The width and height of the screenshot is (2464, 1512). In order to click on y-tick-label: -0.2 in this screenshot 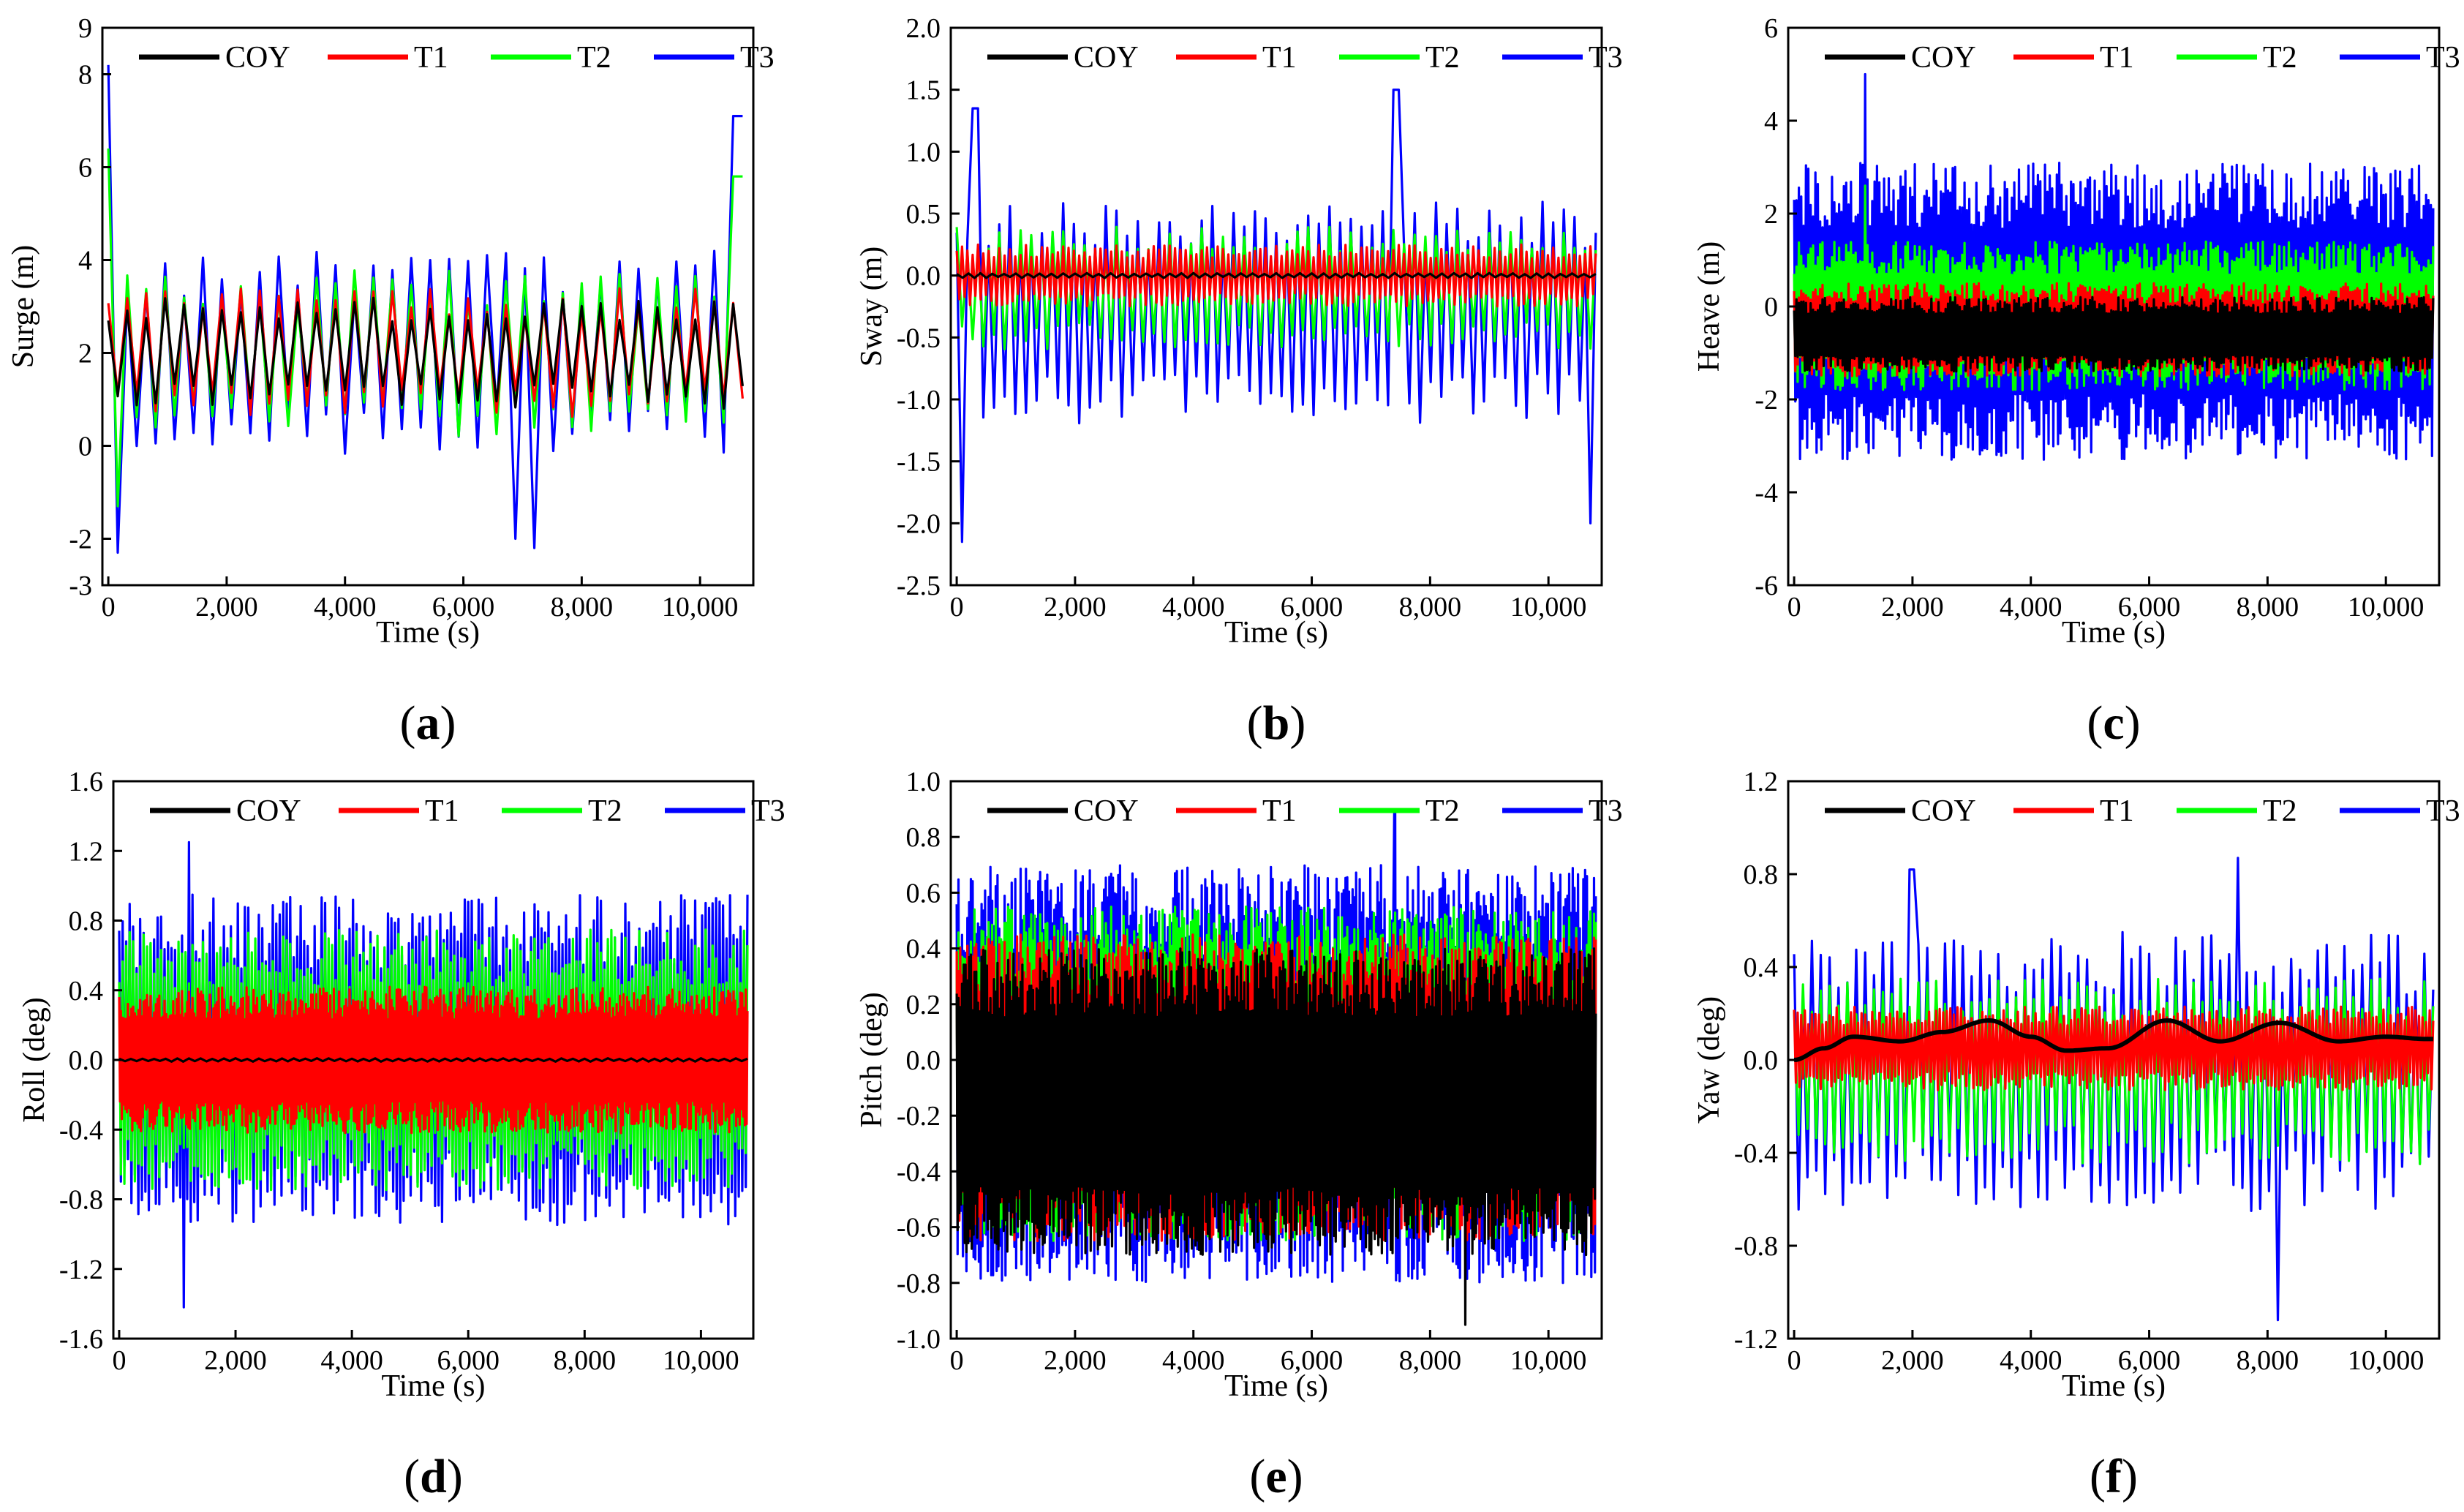, I will do `click(919, 1116)`.